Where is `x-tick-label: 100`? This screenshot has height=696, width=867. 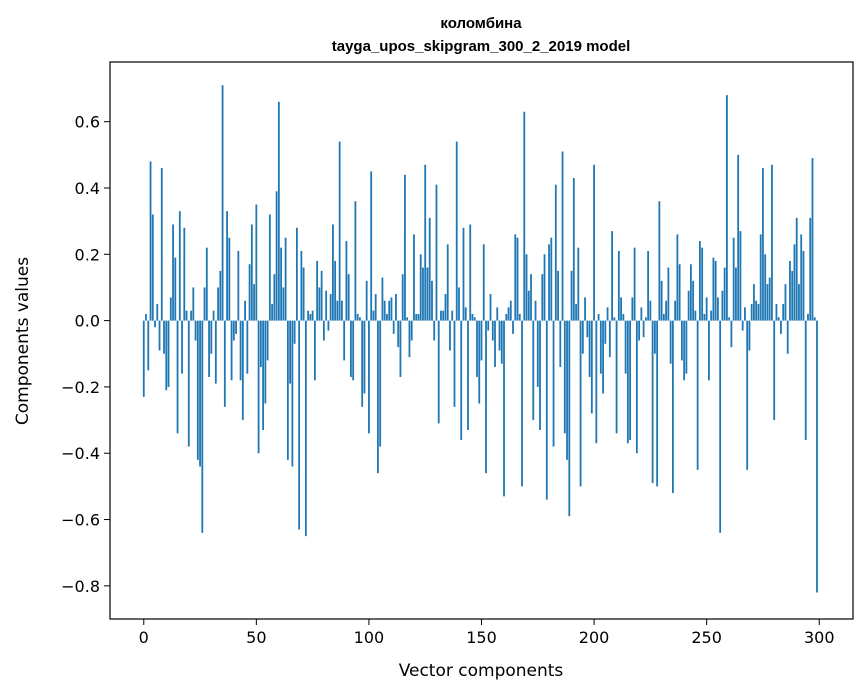 x-tick-label: 100 is located at coordinates (369, 637).